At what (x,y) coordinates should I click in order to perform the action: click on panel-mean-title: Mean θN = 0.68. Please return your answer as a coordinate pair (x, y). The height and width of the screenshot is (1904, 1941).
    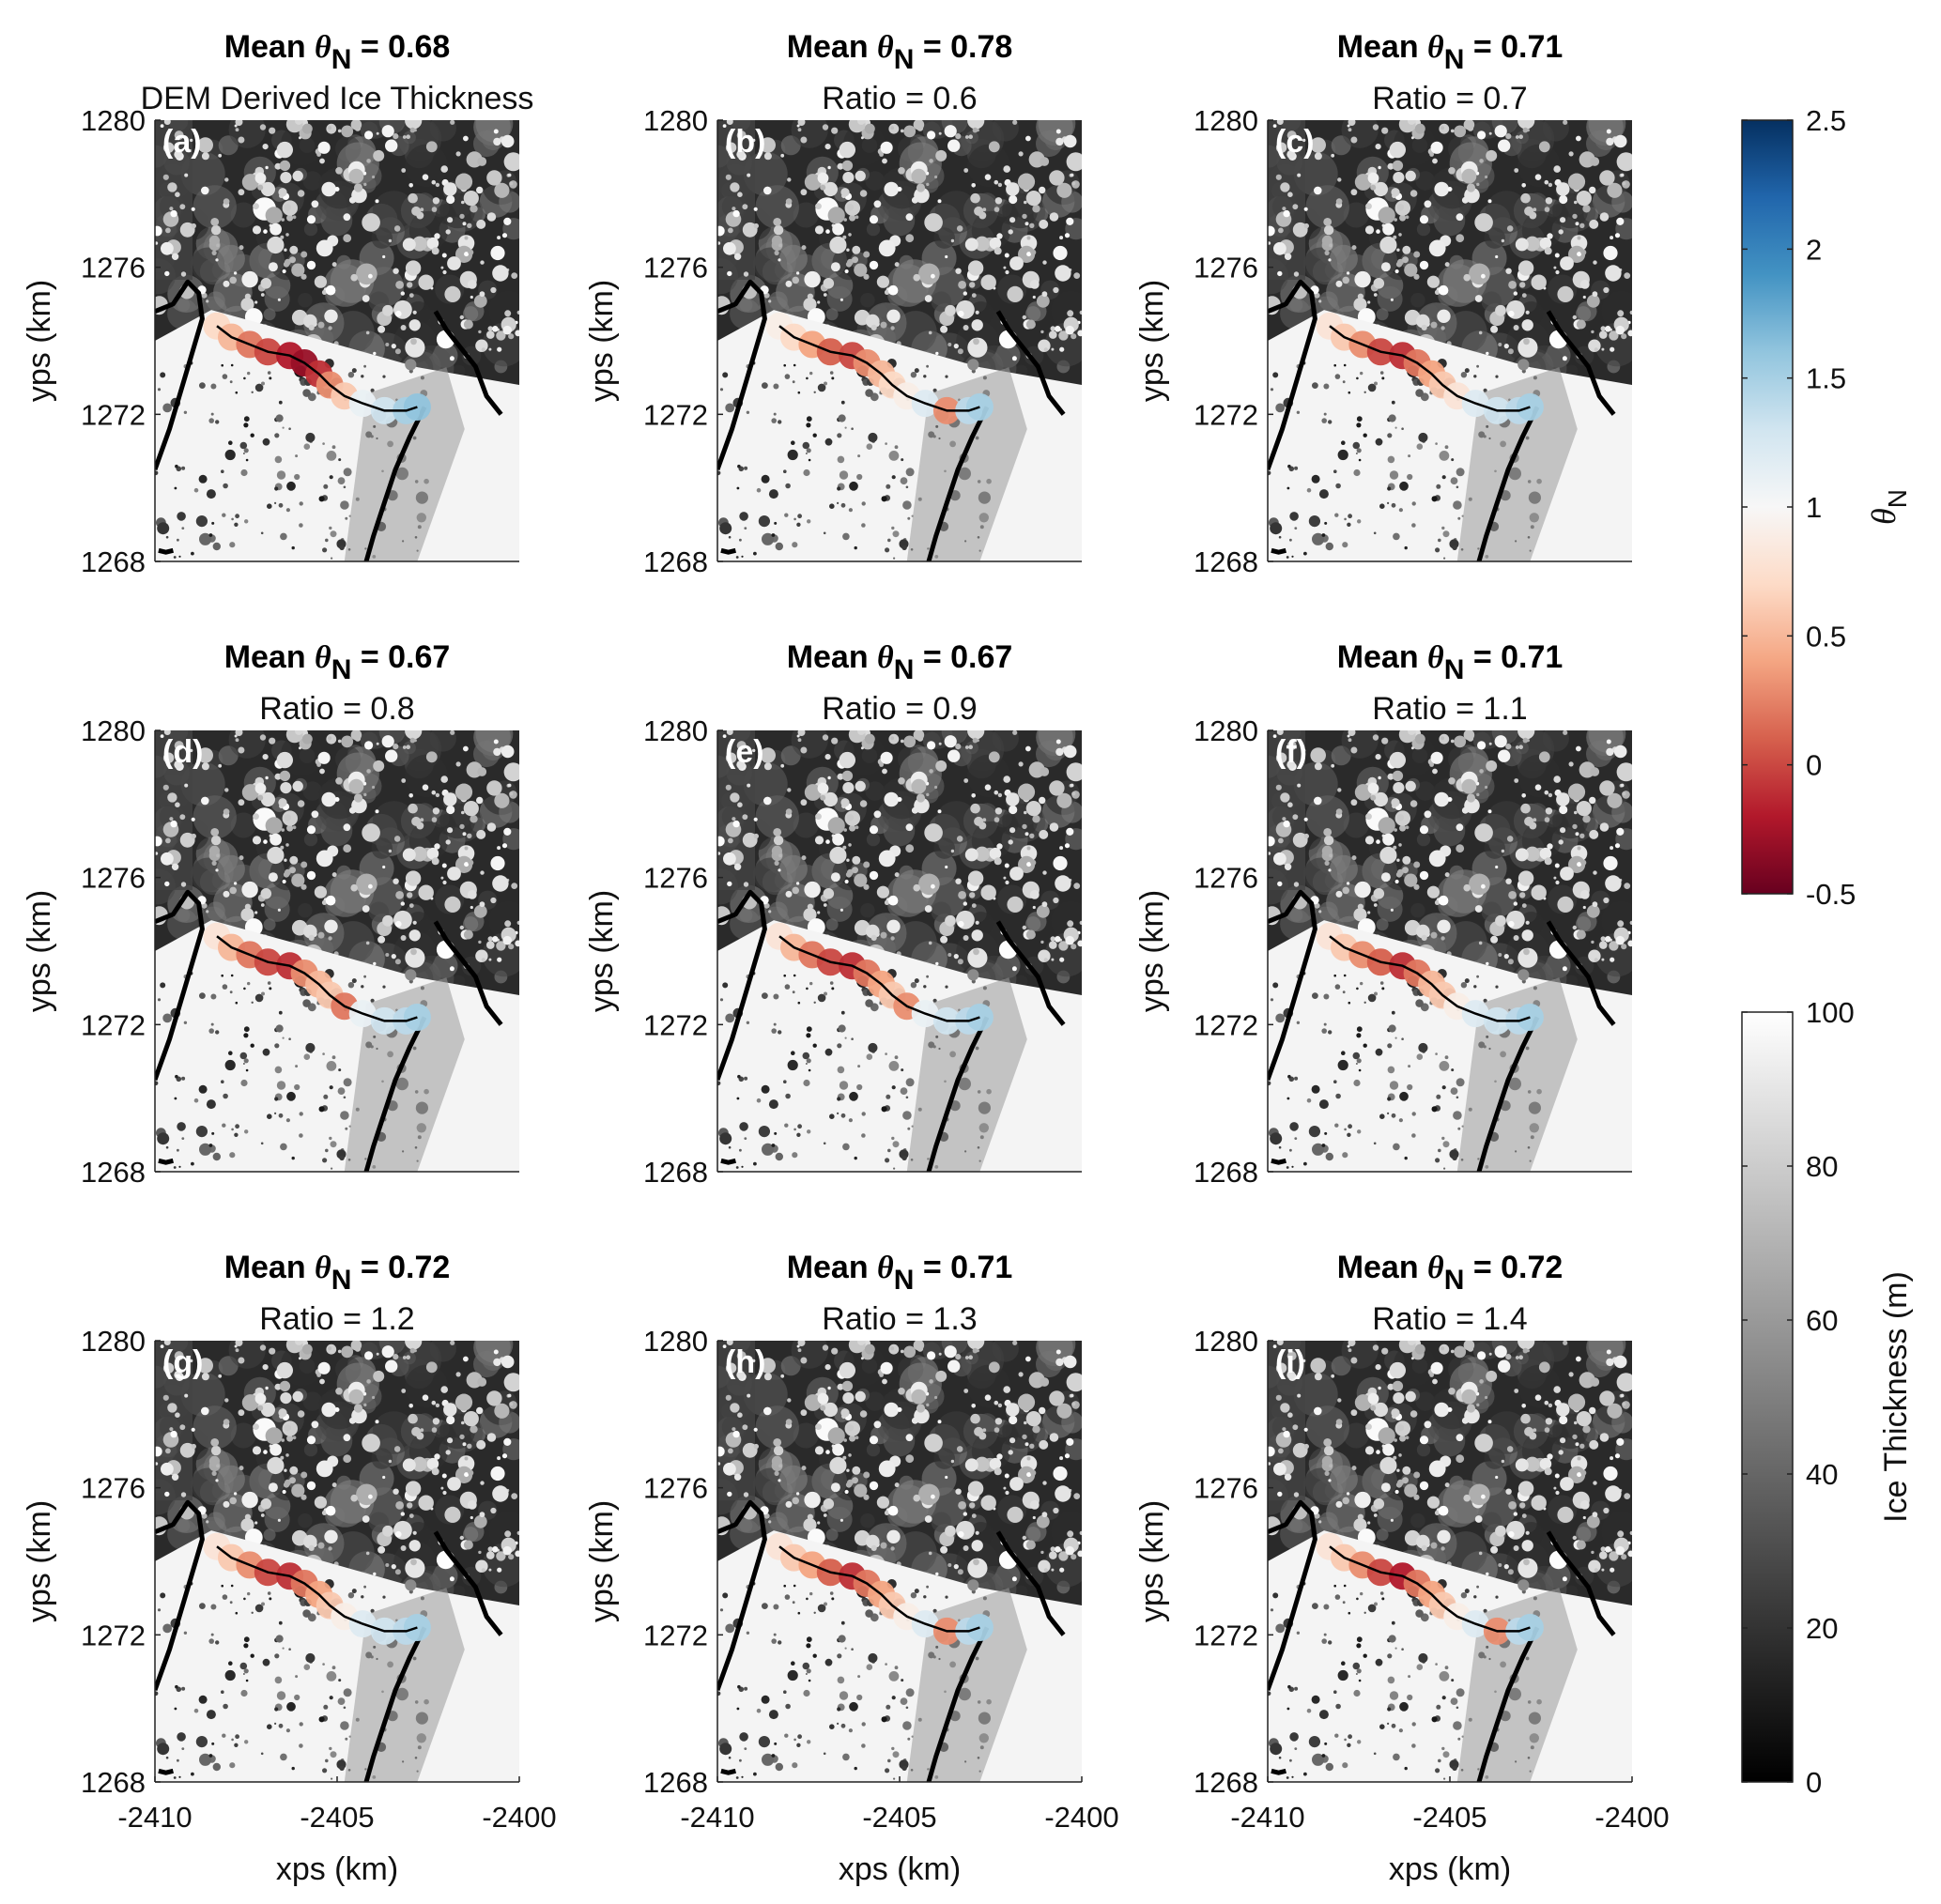
    Looking at the image, I should click on (337, 52).